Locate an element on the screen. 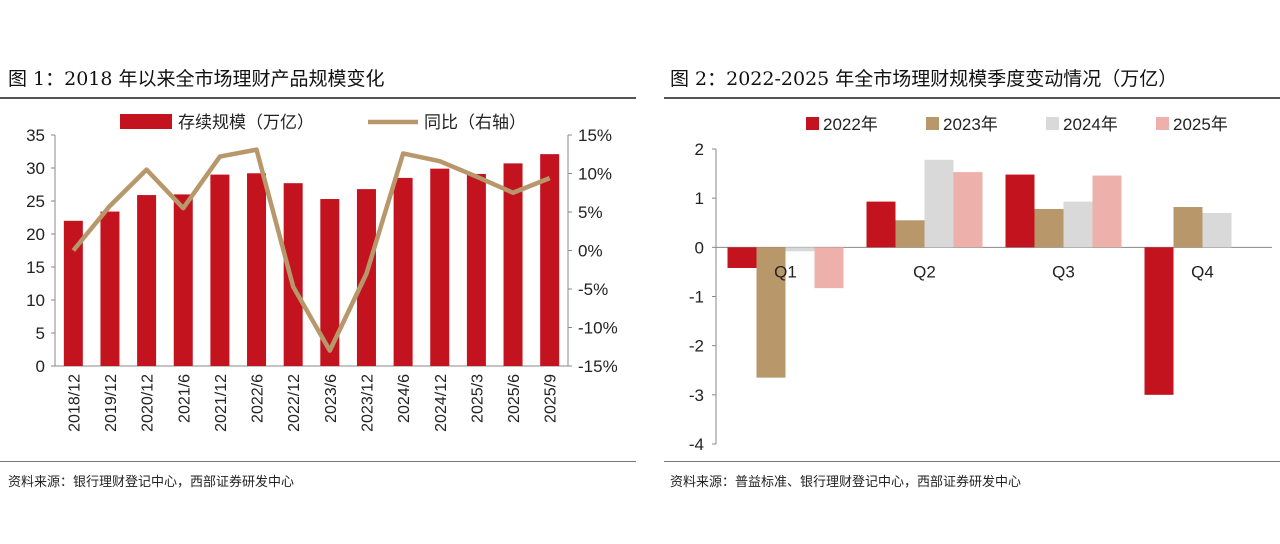  bar-Q3-2024年 is located at coordinates (1078, 224).